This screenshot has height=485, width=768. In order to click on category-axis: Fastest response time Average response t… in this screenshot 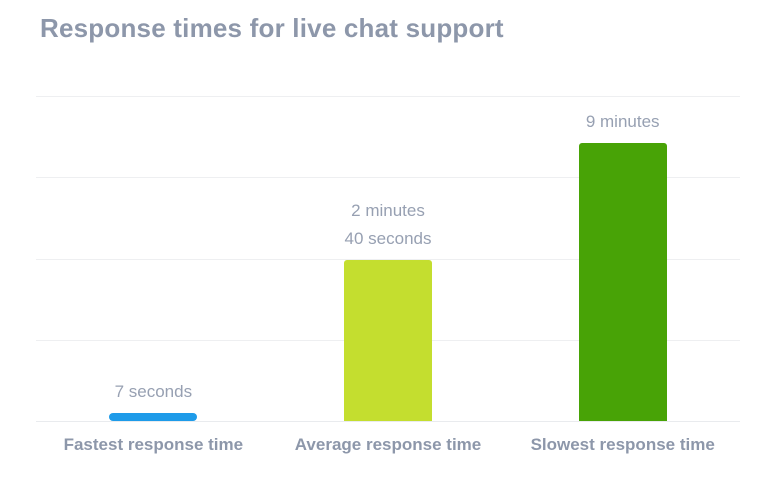, I will do `click(388, 438)`.